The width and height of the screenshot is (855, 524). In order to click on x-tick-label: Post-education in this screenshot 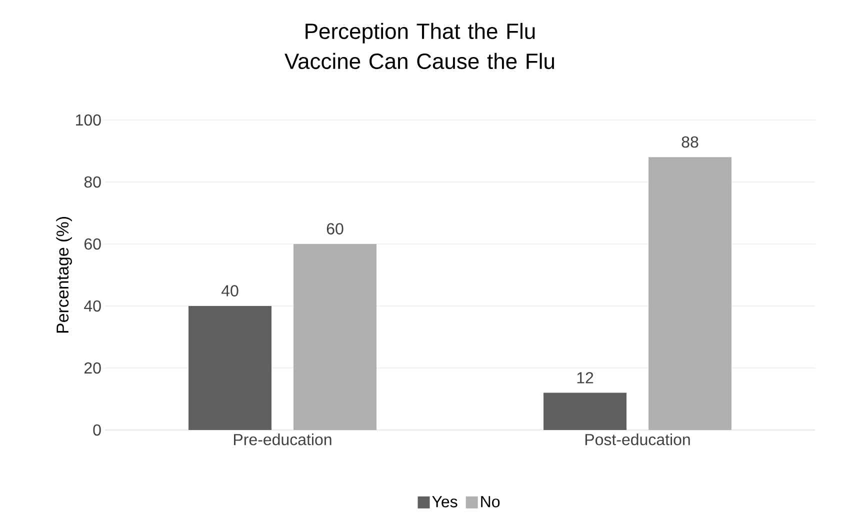, I will do `click(637, 440)`.